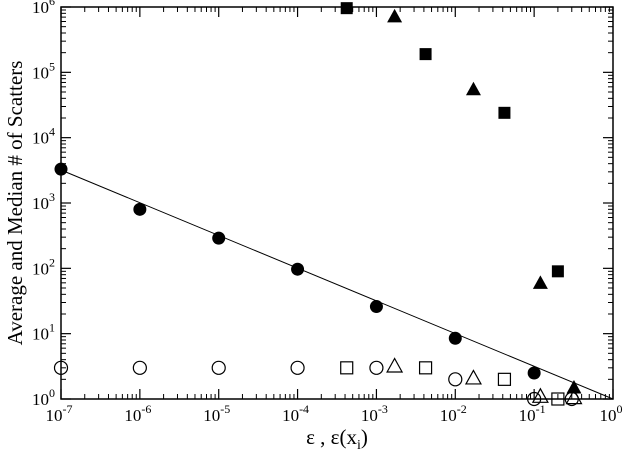  Describe the element at coordinates (146, 409) in the screenshot. I see `x-tick-label-exponent: -6` at that location.